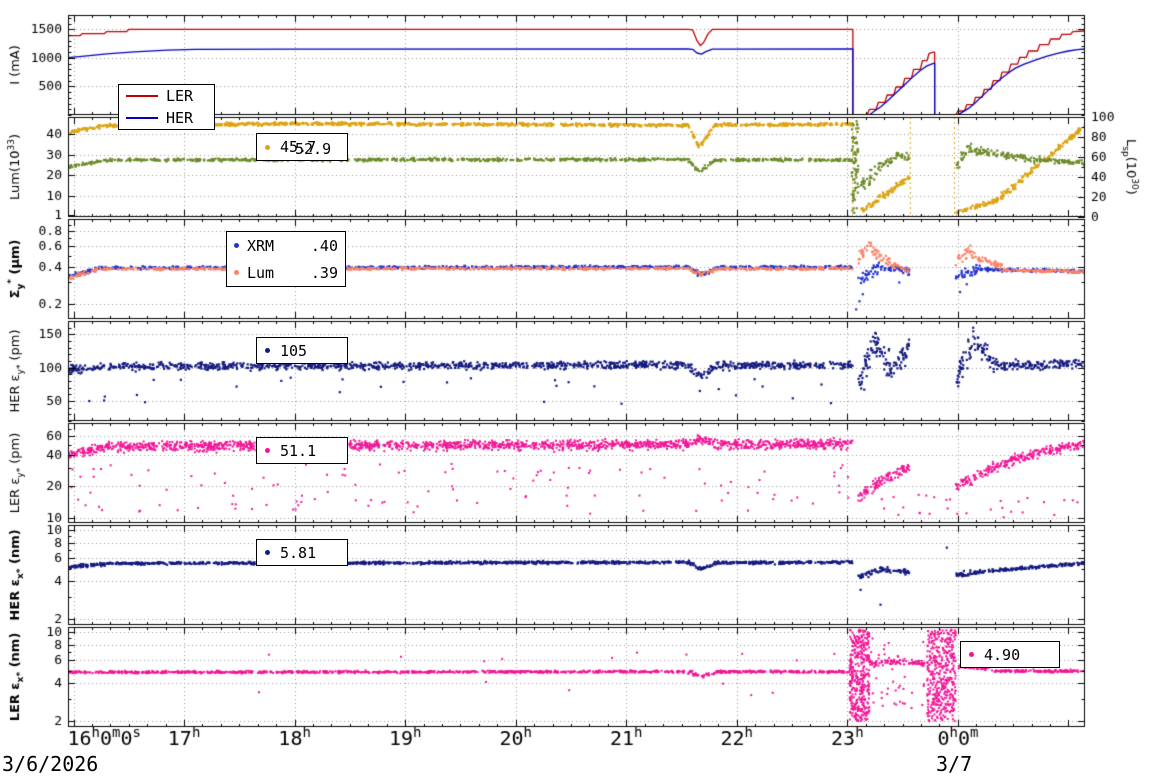 The image size is (1160, 782). I want to click on ler-ey-value-row: 51.1, so click(302, 450).